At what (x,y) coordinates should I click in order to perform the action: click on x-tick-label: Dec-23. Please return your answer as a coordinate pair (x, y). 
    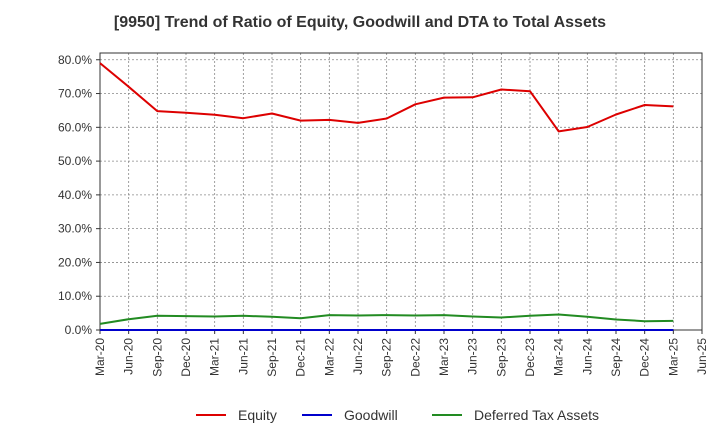
    Looking at the image, I should click on (530, 357).